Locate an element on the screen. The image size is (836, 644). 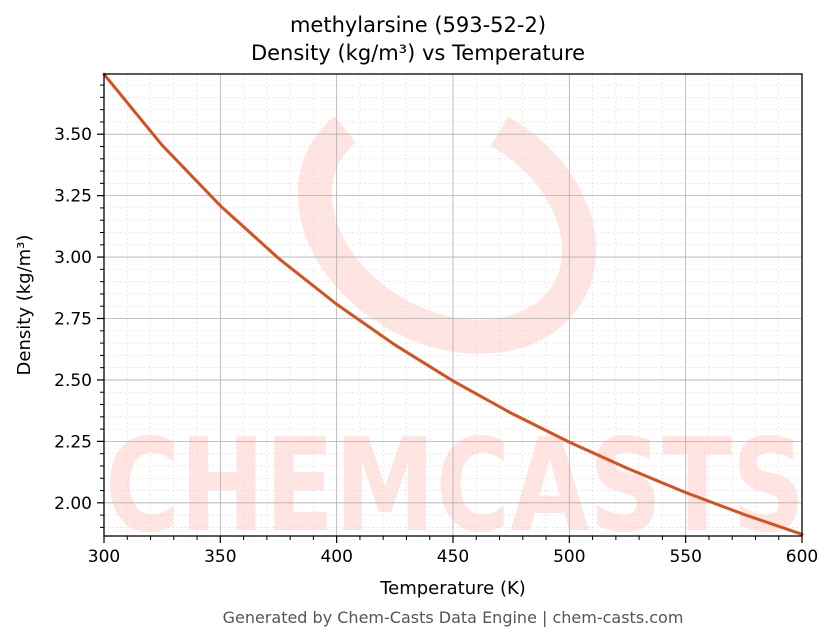
x-tick-label: 300 is located at coordinates (104, 557).